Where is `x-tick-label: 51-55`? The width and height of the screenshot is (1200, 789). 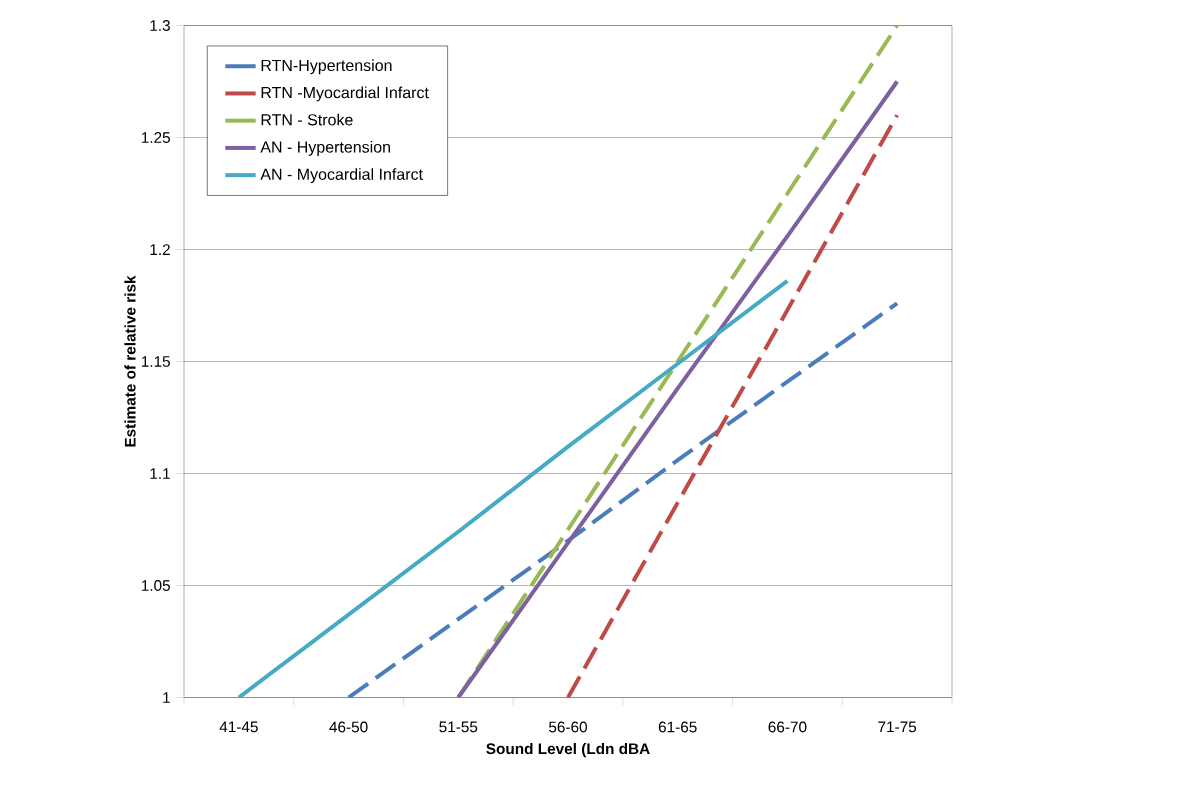 x-tick-label: 51-55 is located at coordinates (458, 727).